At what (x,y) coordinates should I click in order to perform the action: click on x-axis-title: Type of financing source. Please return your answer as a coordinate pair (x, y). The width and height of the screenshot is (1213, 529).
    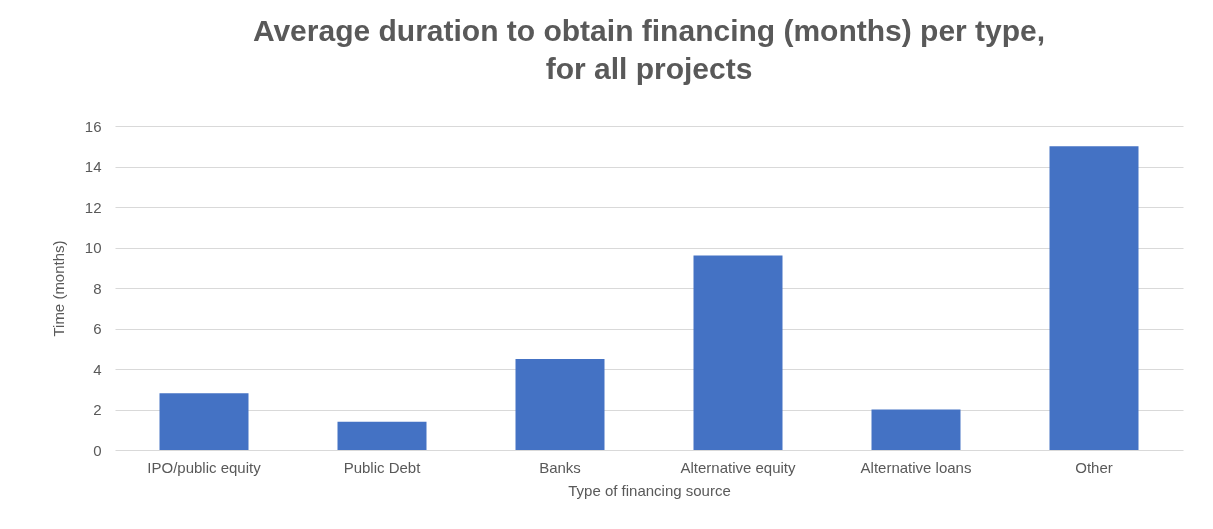
    Looking at the image, I should click on (649, 490).